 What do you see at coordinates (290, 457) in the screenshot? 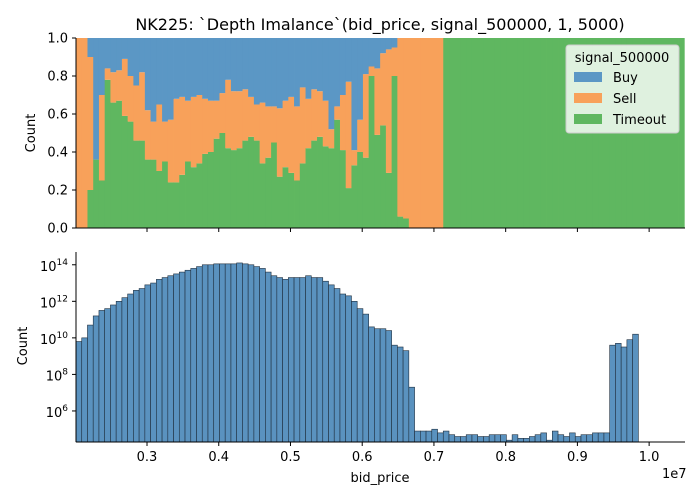
I see `bottom-x-tick-label: 0.5` at bounding box center [290, 457].